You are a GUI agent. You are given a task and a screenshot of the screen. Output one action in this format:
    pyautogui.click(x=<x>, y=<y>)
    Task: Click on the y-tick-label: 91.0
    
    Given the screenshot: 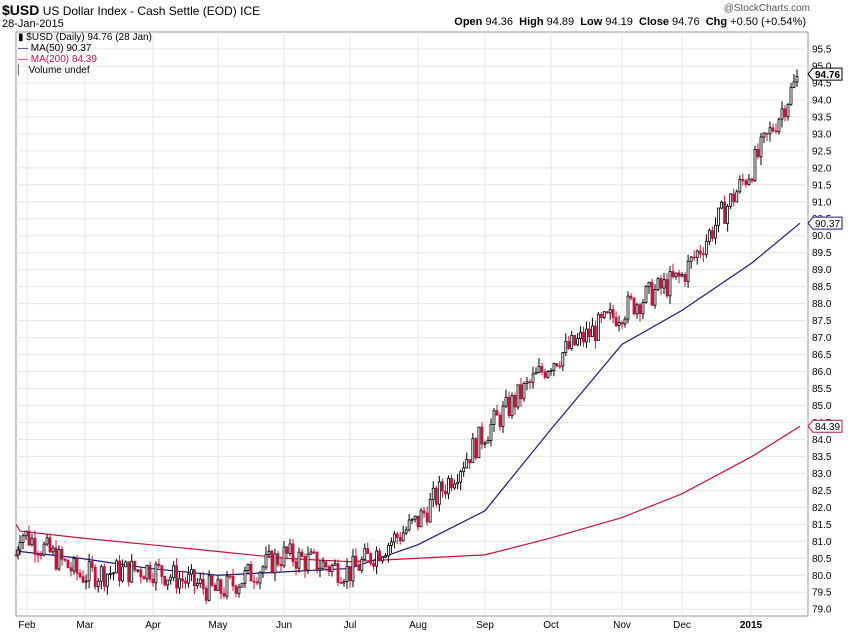 What is the action you would take?
    pyautogui.click(x=822, y=202)
    